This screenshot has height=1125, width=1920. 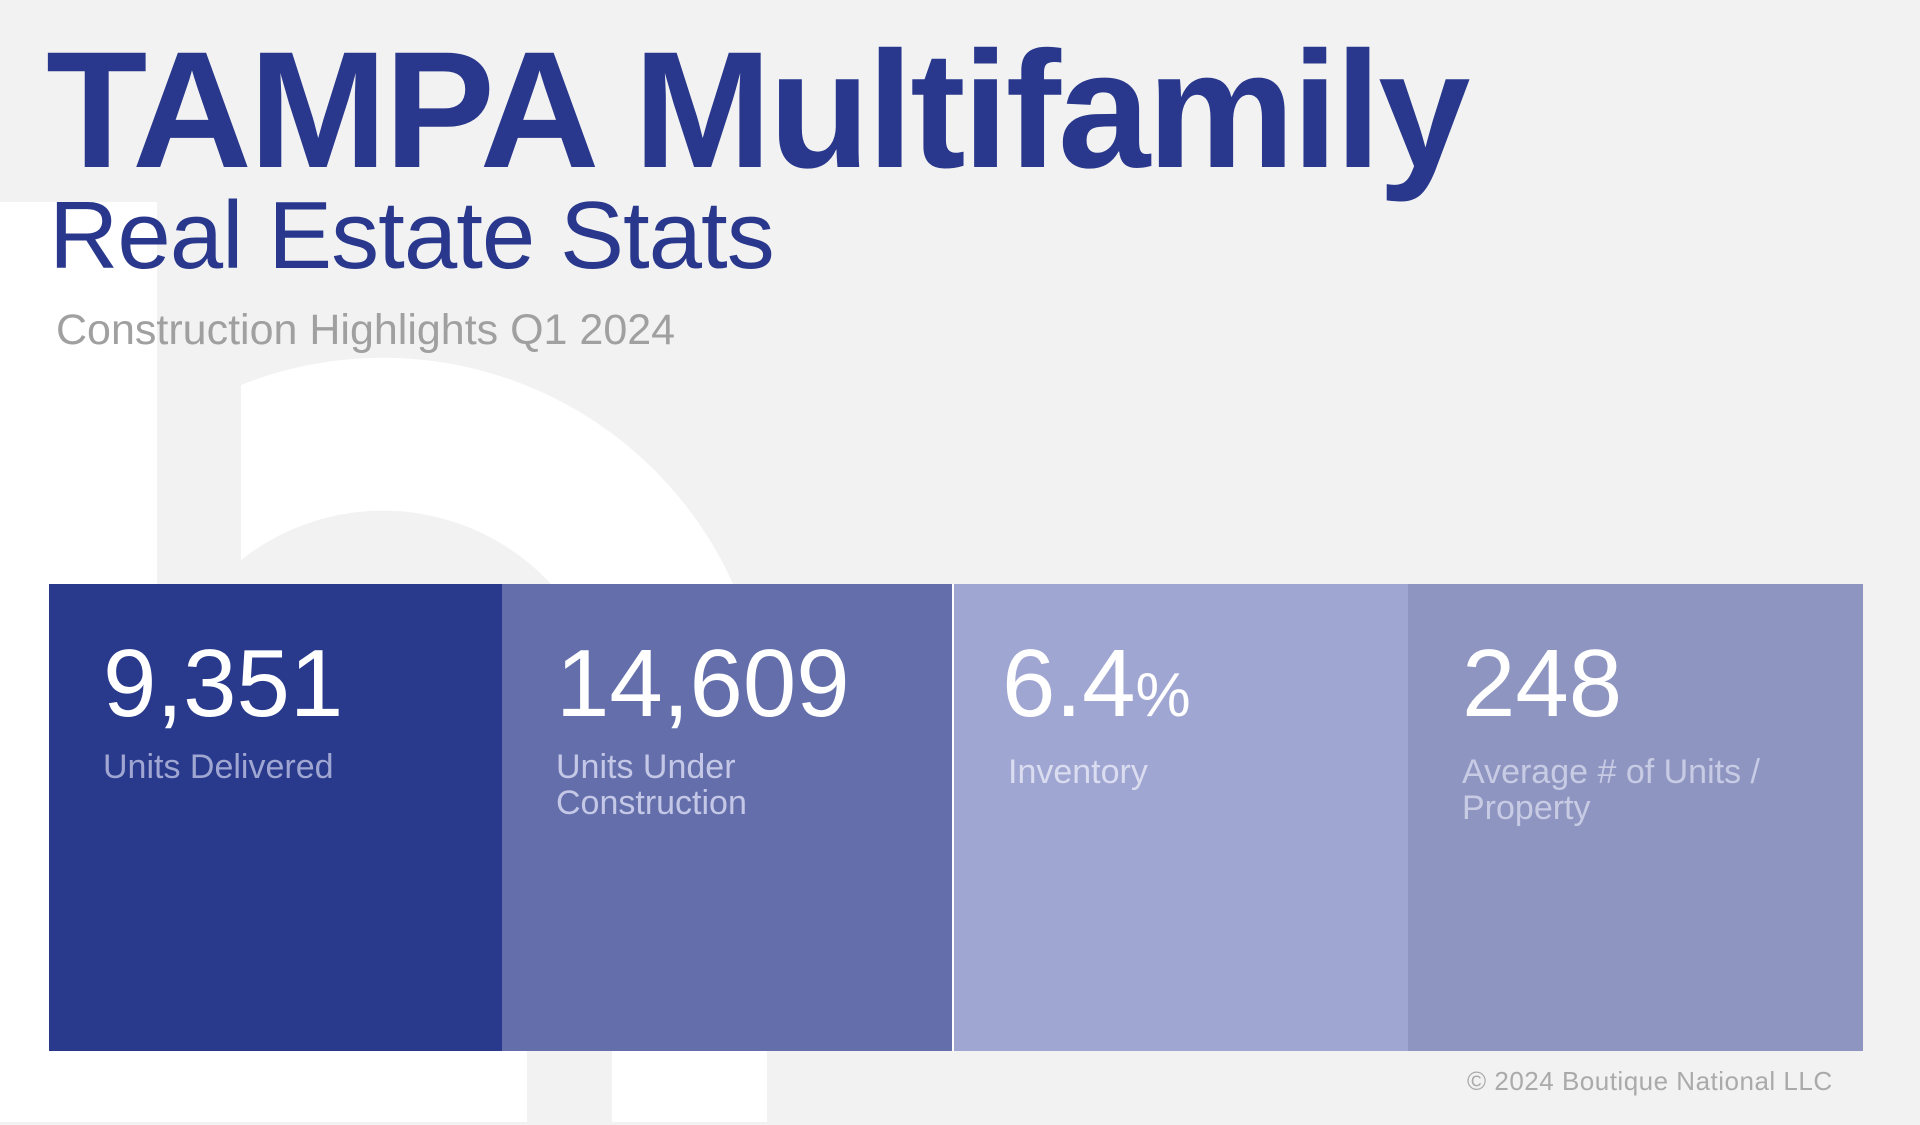 I want to click on stat-label: Inventory, so click(x=1078, y=772).